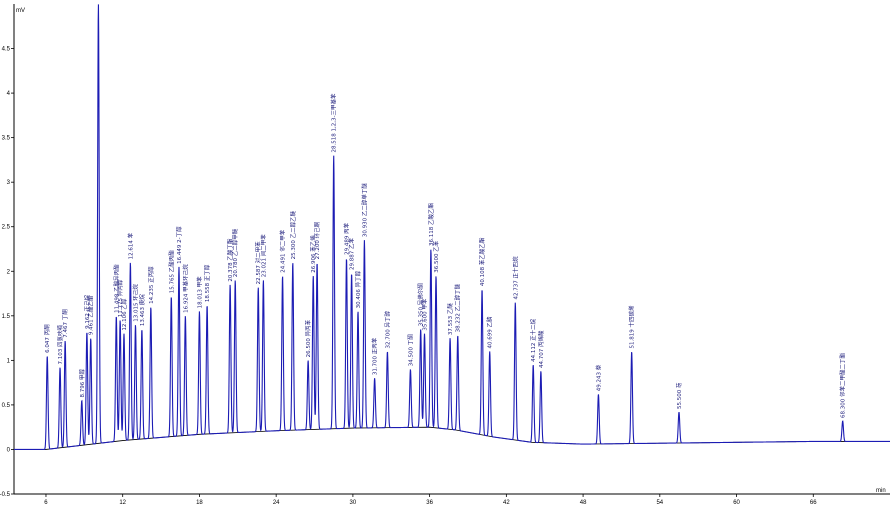 This screenshot has height=508, width=896. I want to click on peak-label: 51.819 十四碳烯, so click(632, 326).